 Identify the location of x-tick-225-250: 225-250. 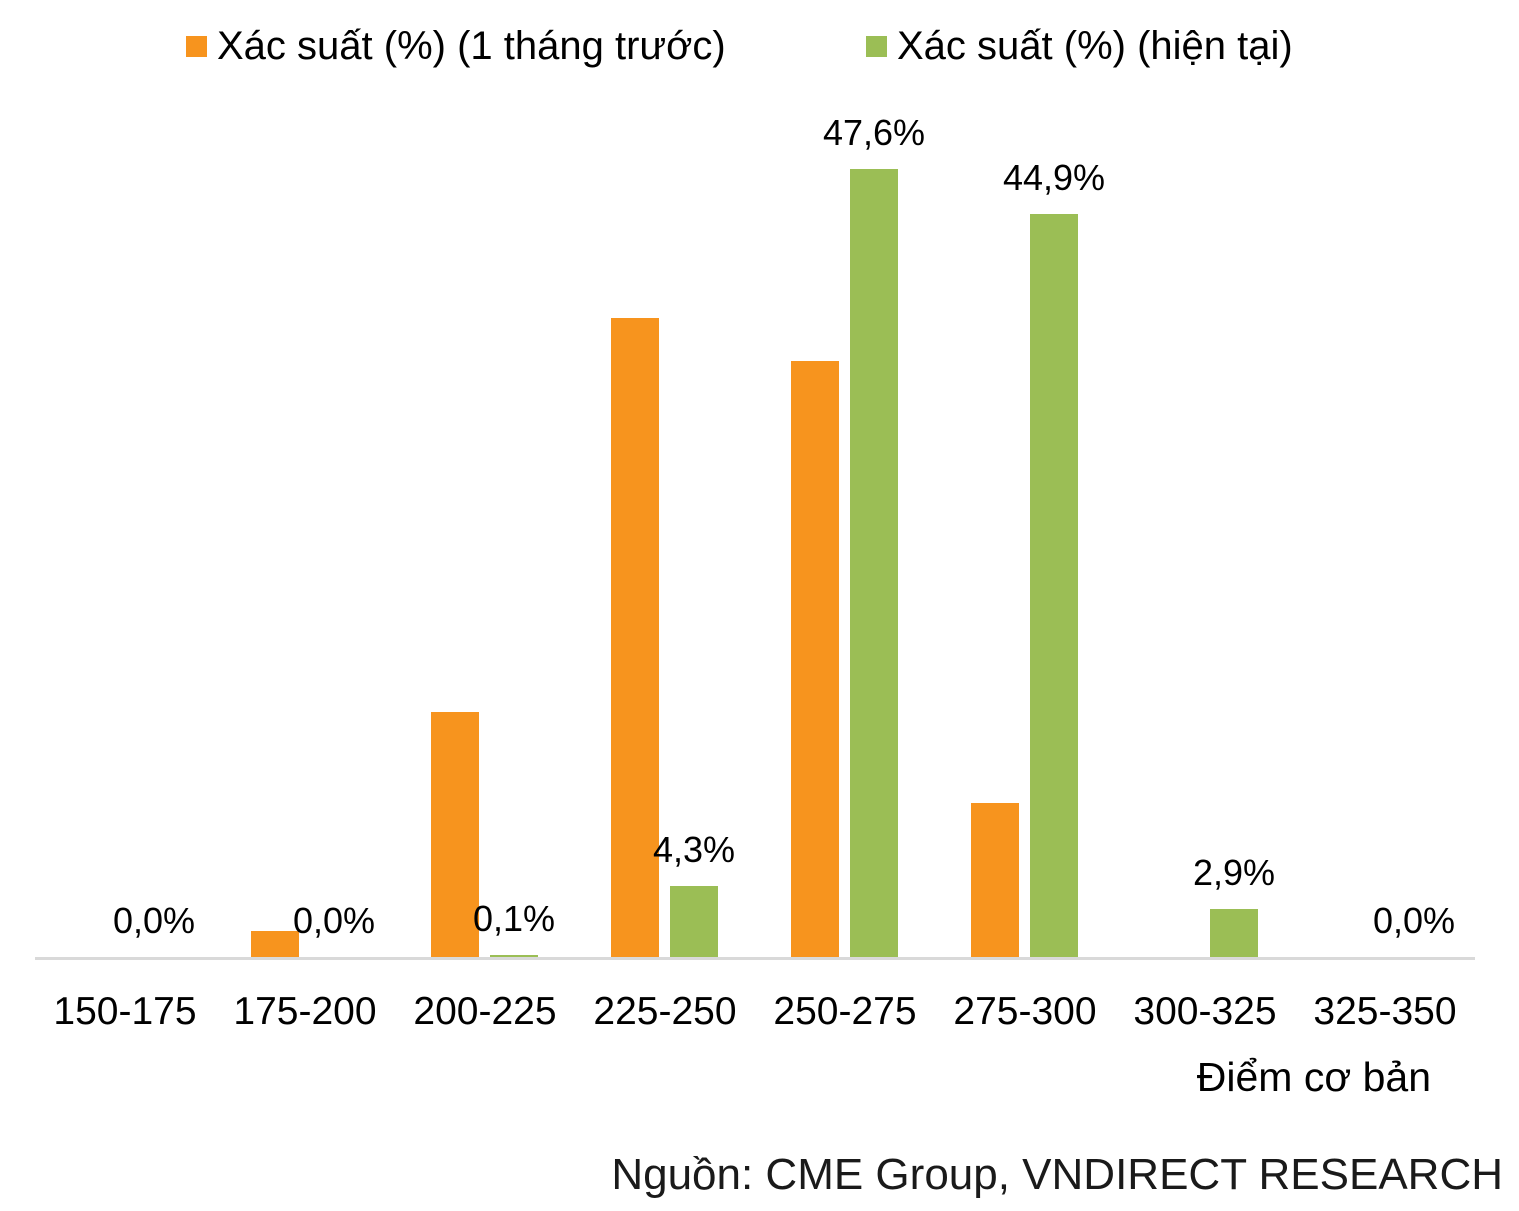
(665, 1011).